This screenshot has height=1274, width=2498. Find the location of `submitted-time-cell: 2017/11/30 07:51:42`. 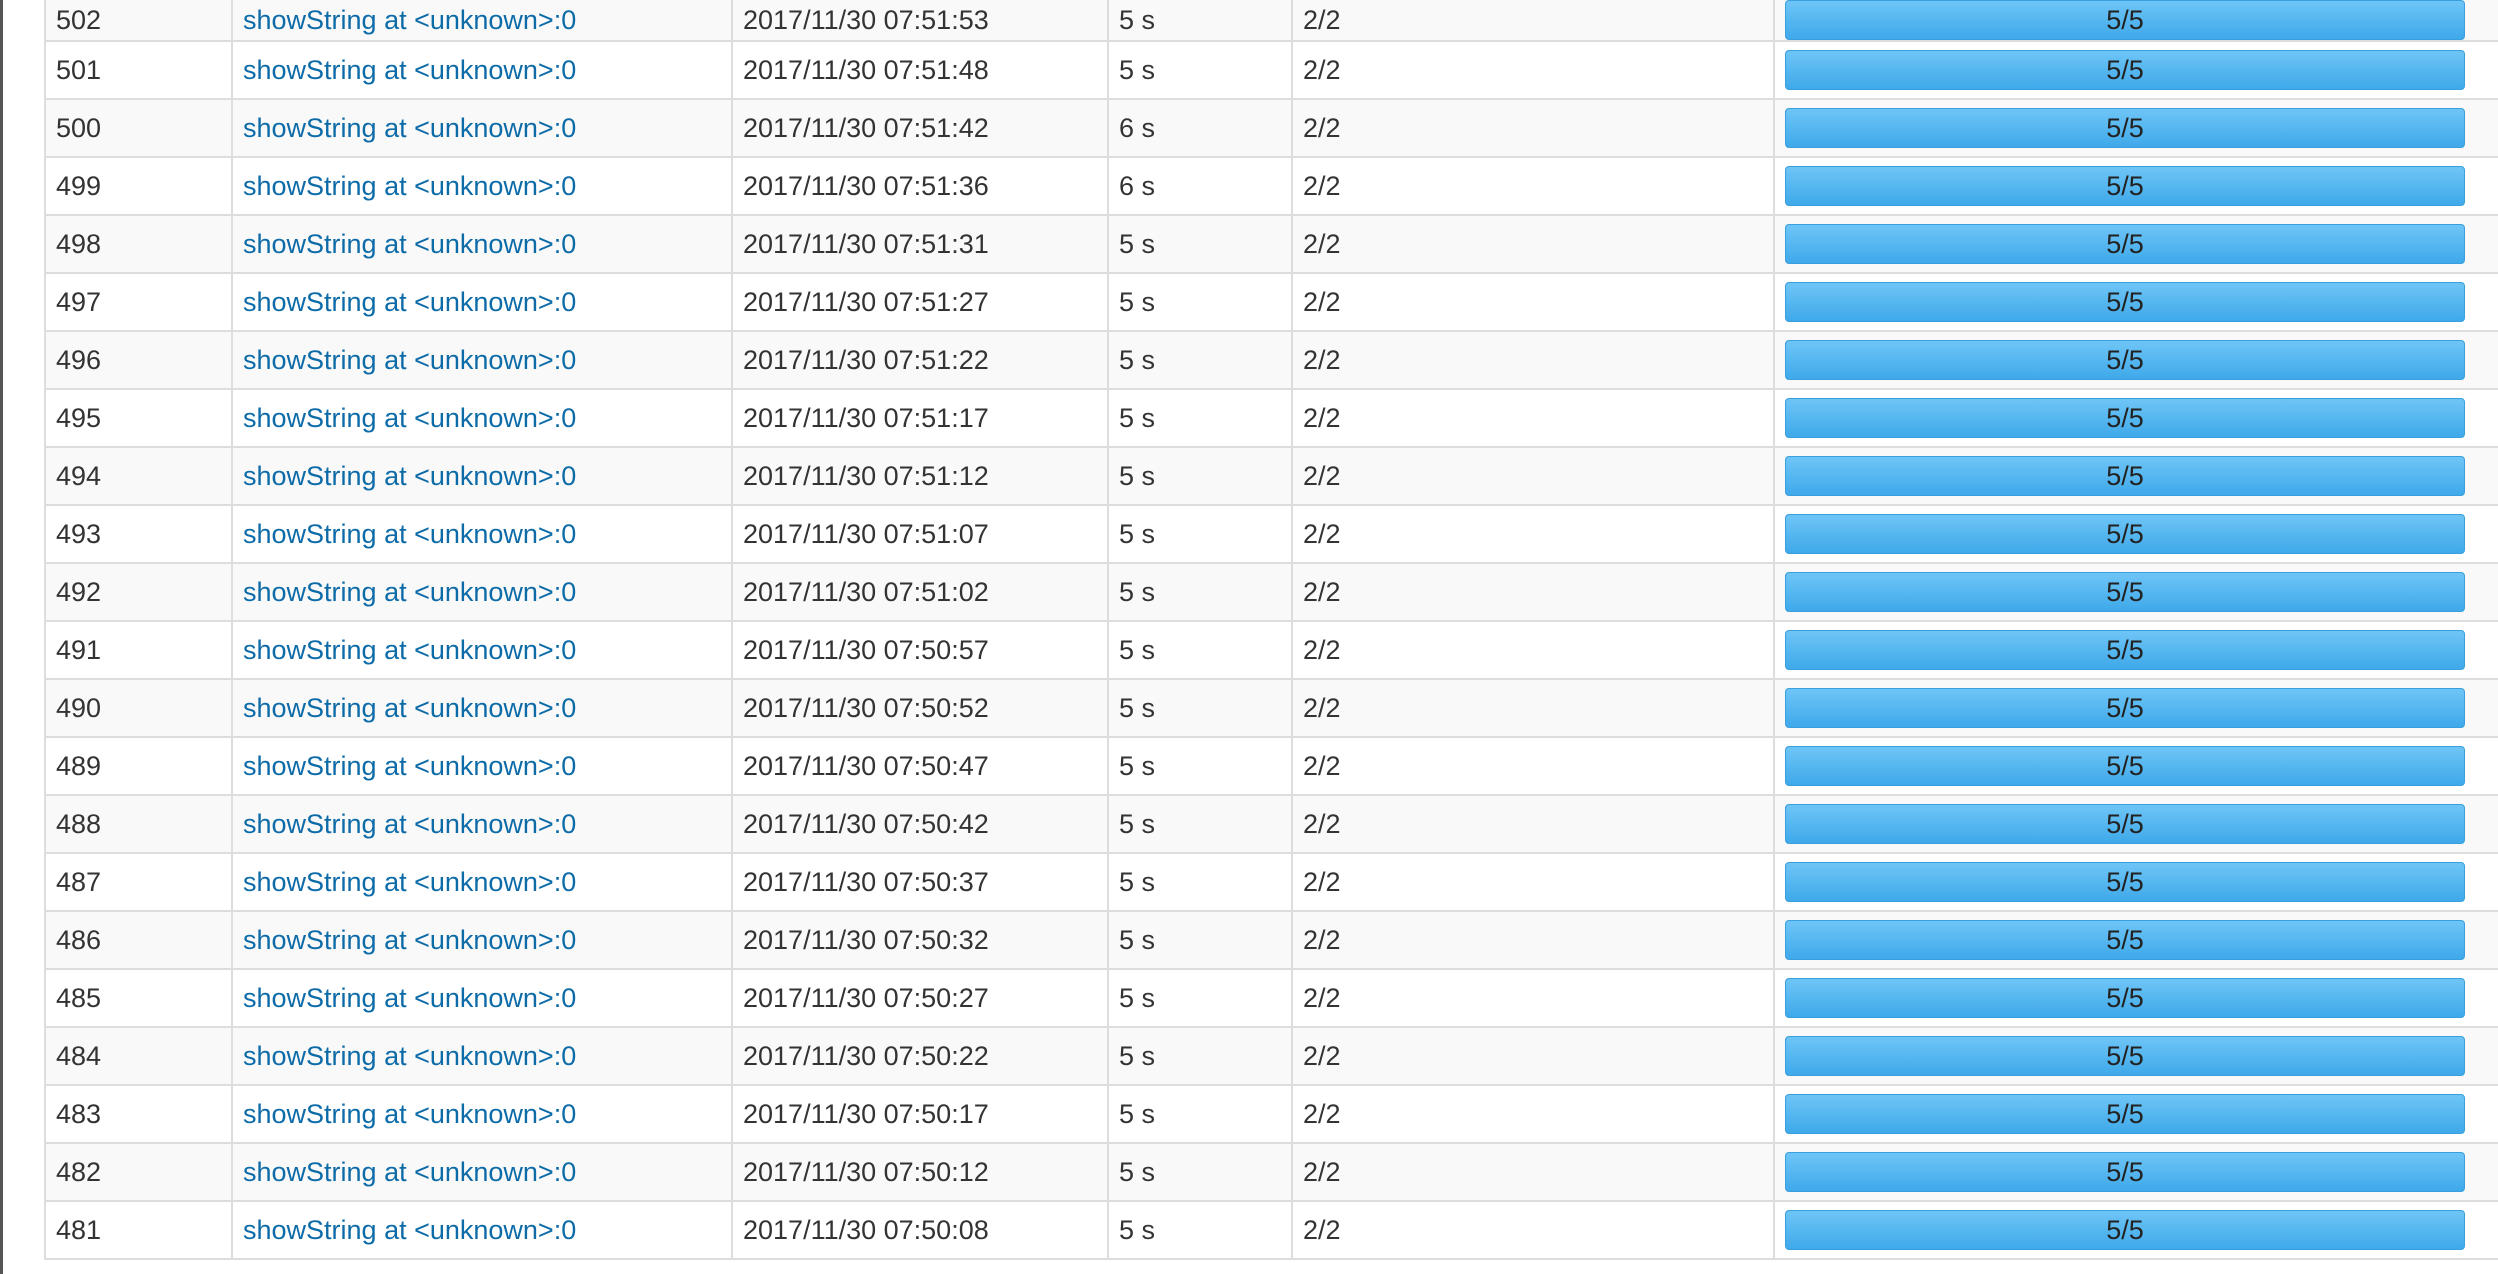

submitted-time-cell: 2017/11/30 07:51:42 is located at coordinates (921, 128).